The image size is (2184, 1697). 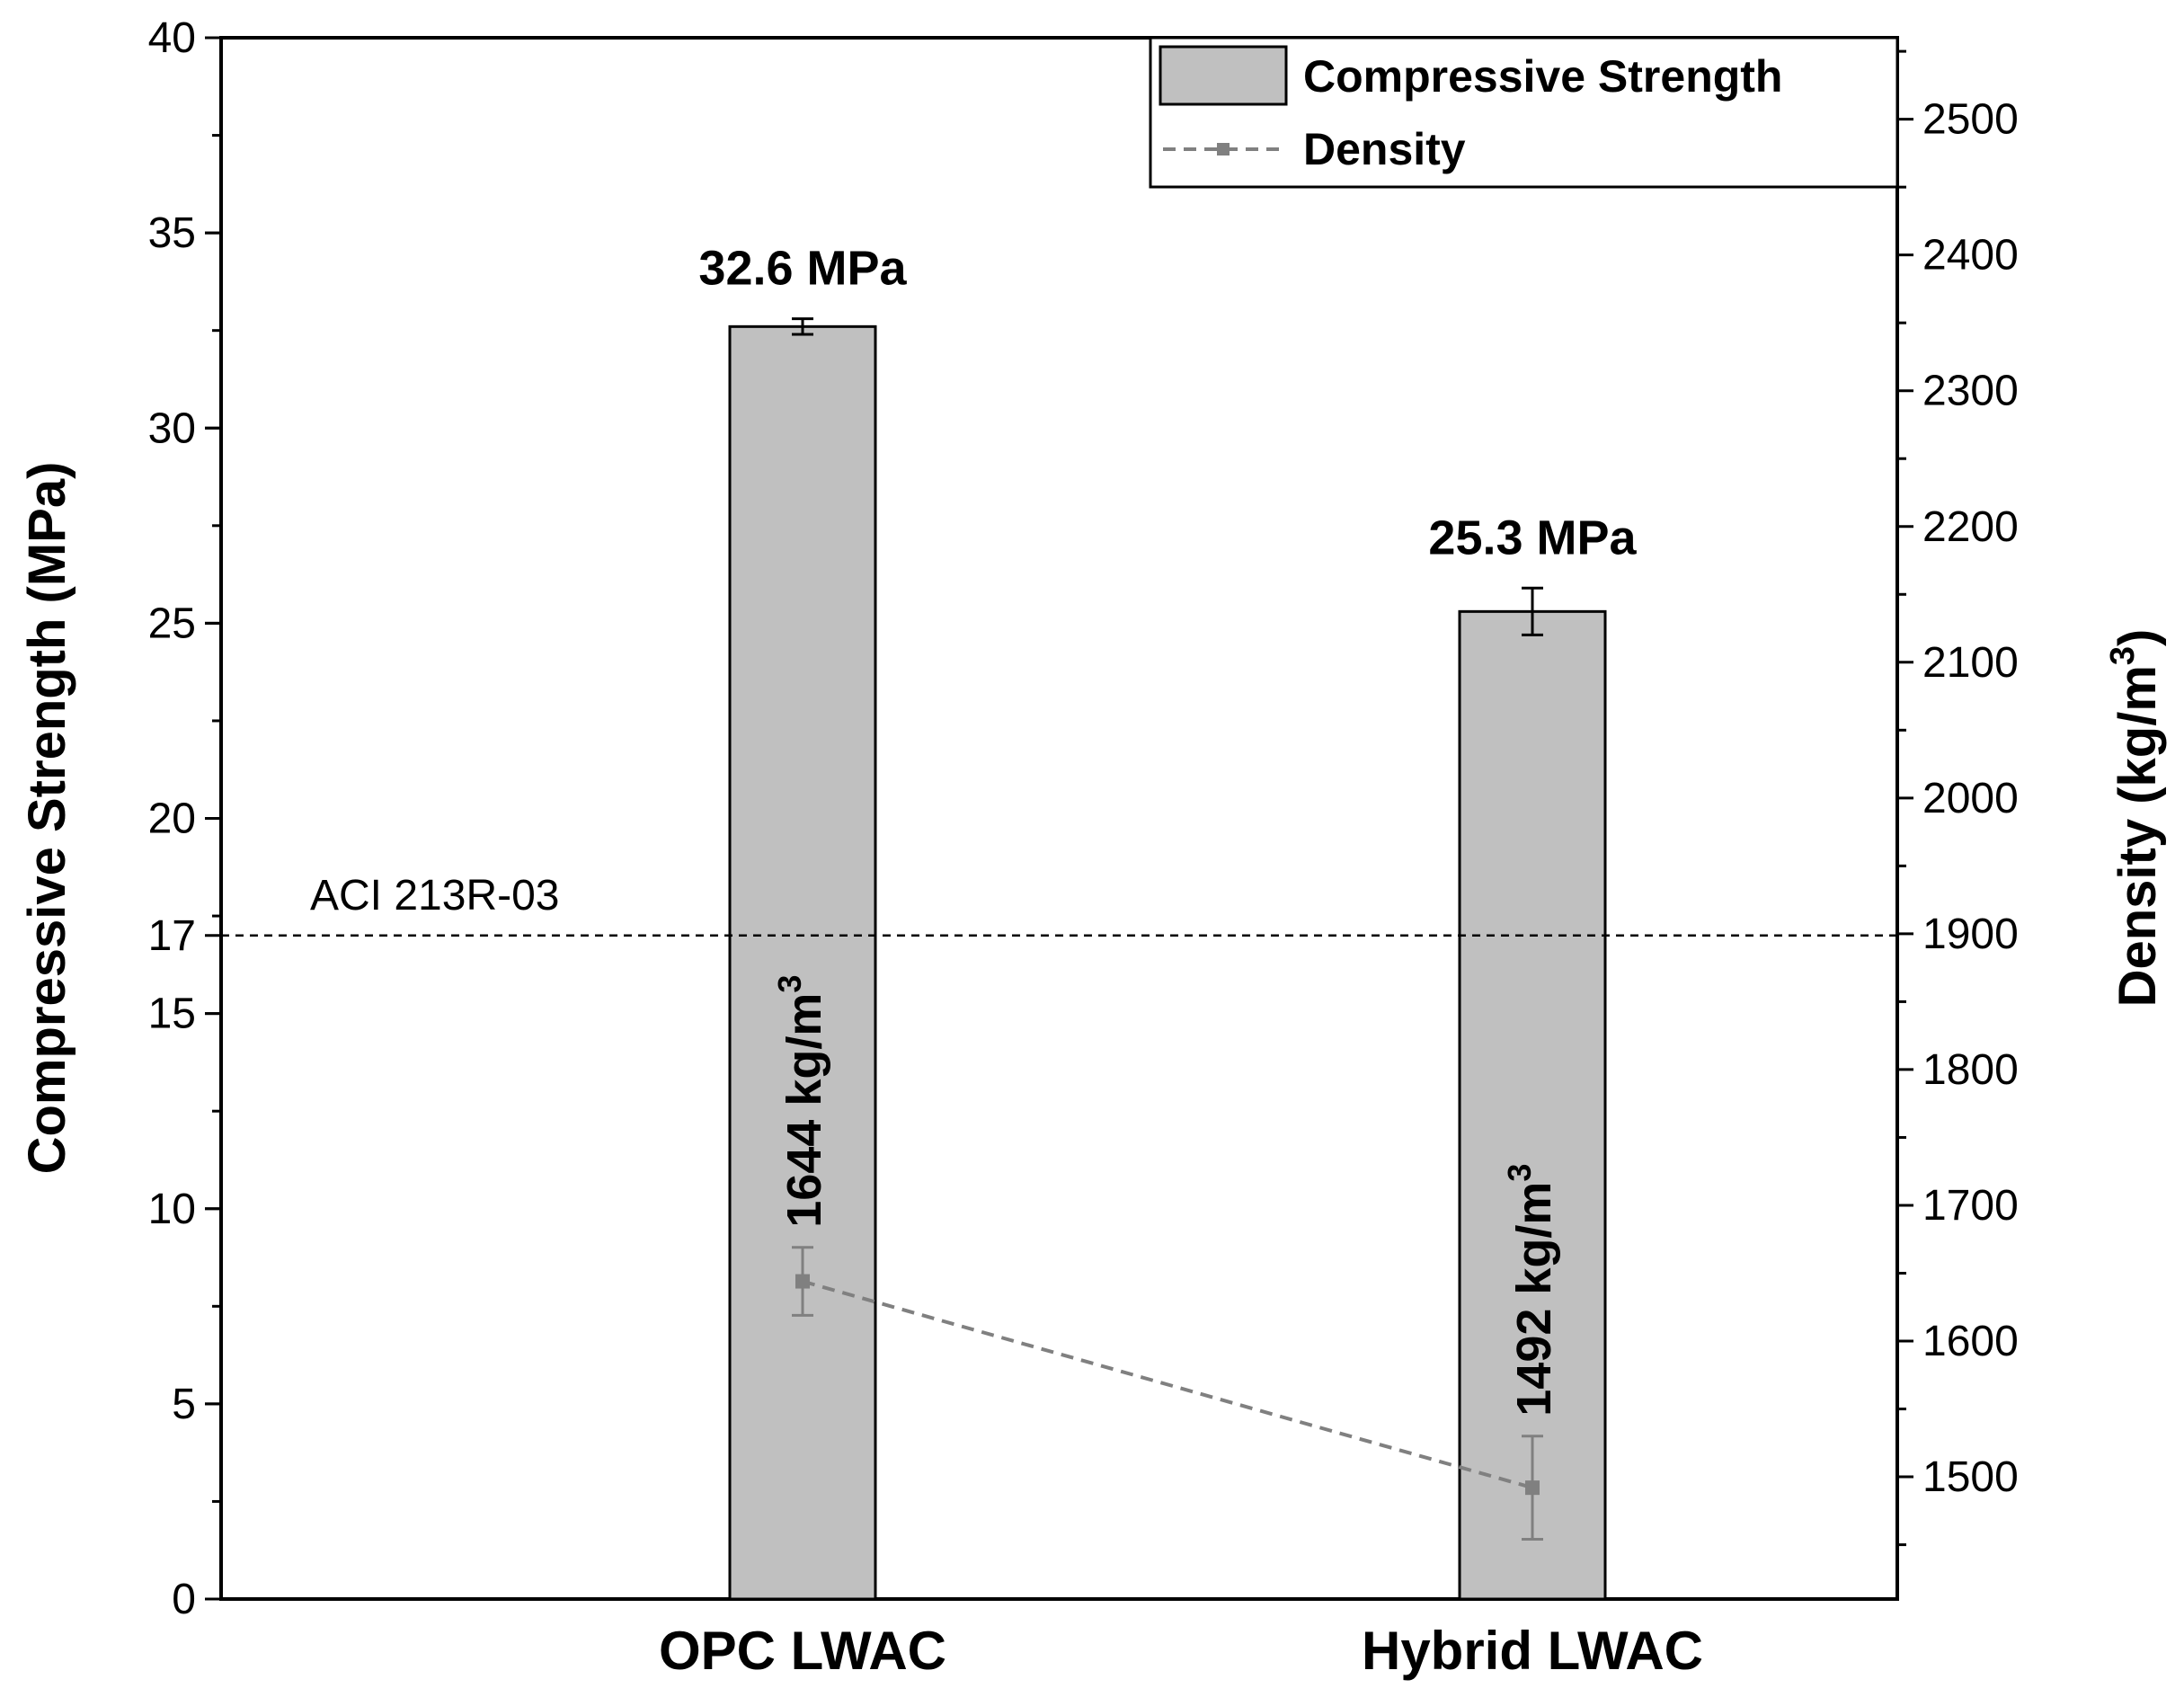 I want to click on bar-value-label-opc: 32.6 MPa, so click(x=802, y=269).